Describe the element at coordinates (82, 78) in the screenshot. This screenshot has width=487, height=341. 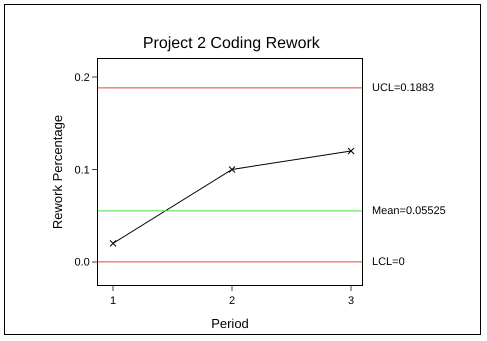
I see `y-tick-label: 0.2` at that location.